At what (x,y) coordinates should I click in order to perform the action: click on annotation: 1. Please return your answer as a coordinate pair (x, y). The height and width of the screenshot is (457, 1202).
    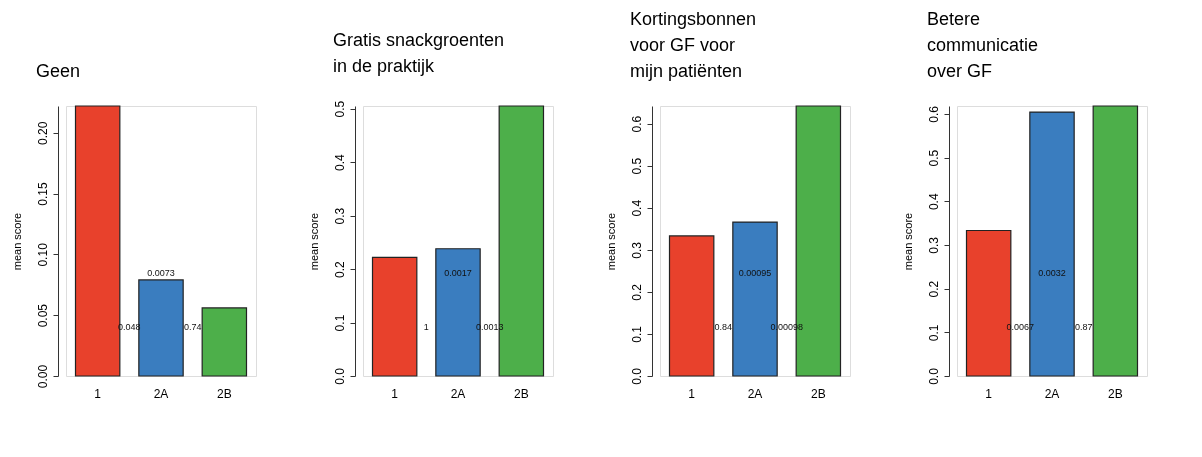
    Looking at the image, I should click on (426, 327).